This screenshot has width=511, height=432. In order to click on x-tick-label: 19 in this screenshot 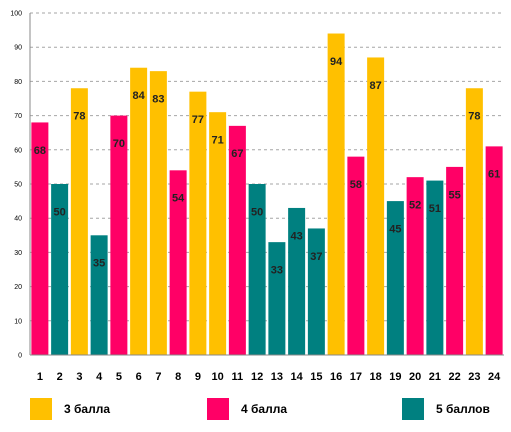, I will do `click(395, 377)`.